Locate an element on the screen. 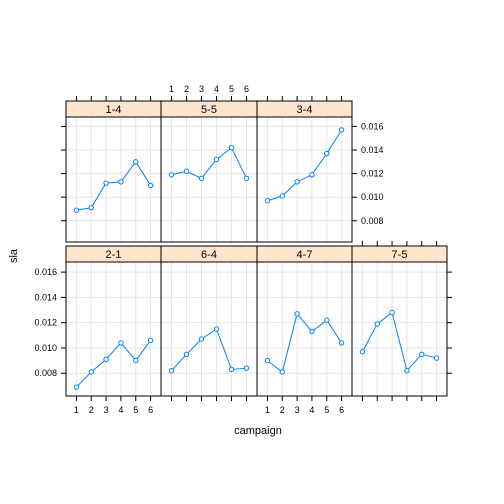 The image size is (504, 504). panel-1-4: 1-4 is located at coordinates (113, 171).